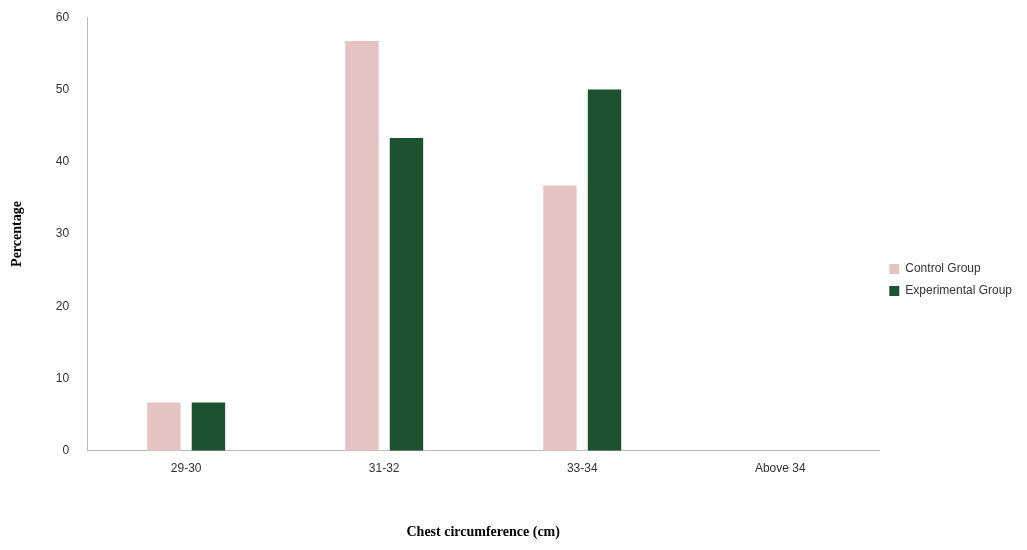 The height and width of the screenshot is (550, 1027). Describe the element at coordinates (186, 468) in the screenshot. I see `x-tick-label: 29-30` at that location.